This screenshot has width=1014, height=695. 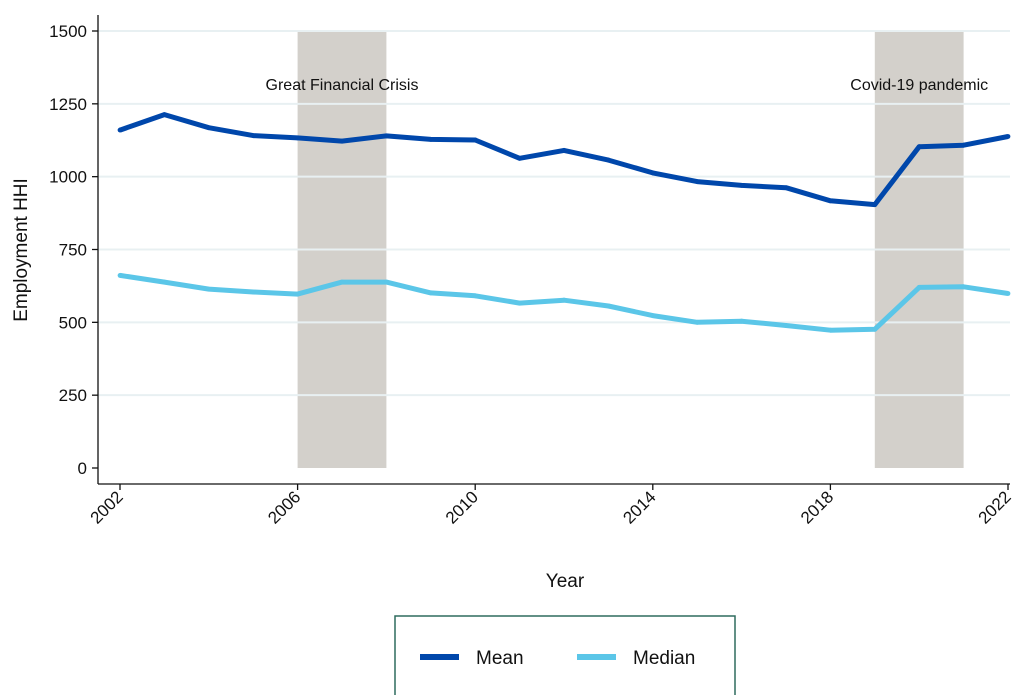 What do you see at coordinates (73, 322) in the screenshot?
I see `y-tick-label-2: 500` at bounding box center [73, 322].